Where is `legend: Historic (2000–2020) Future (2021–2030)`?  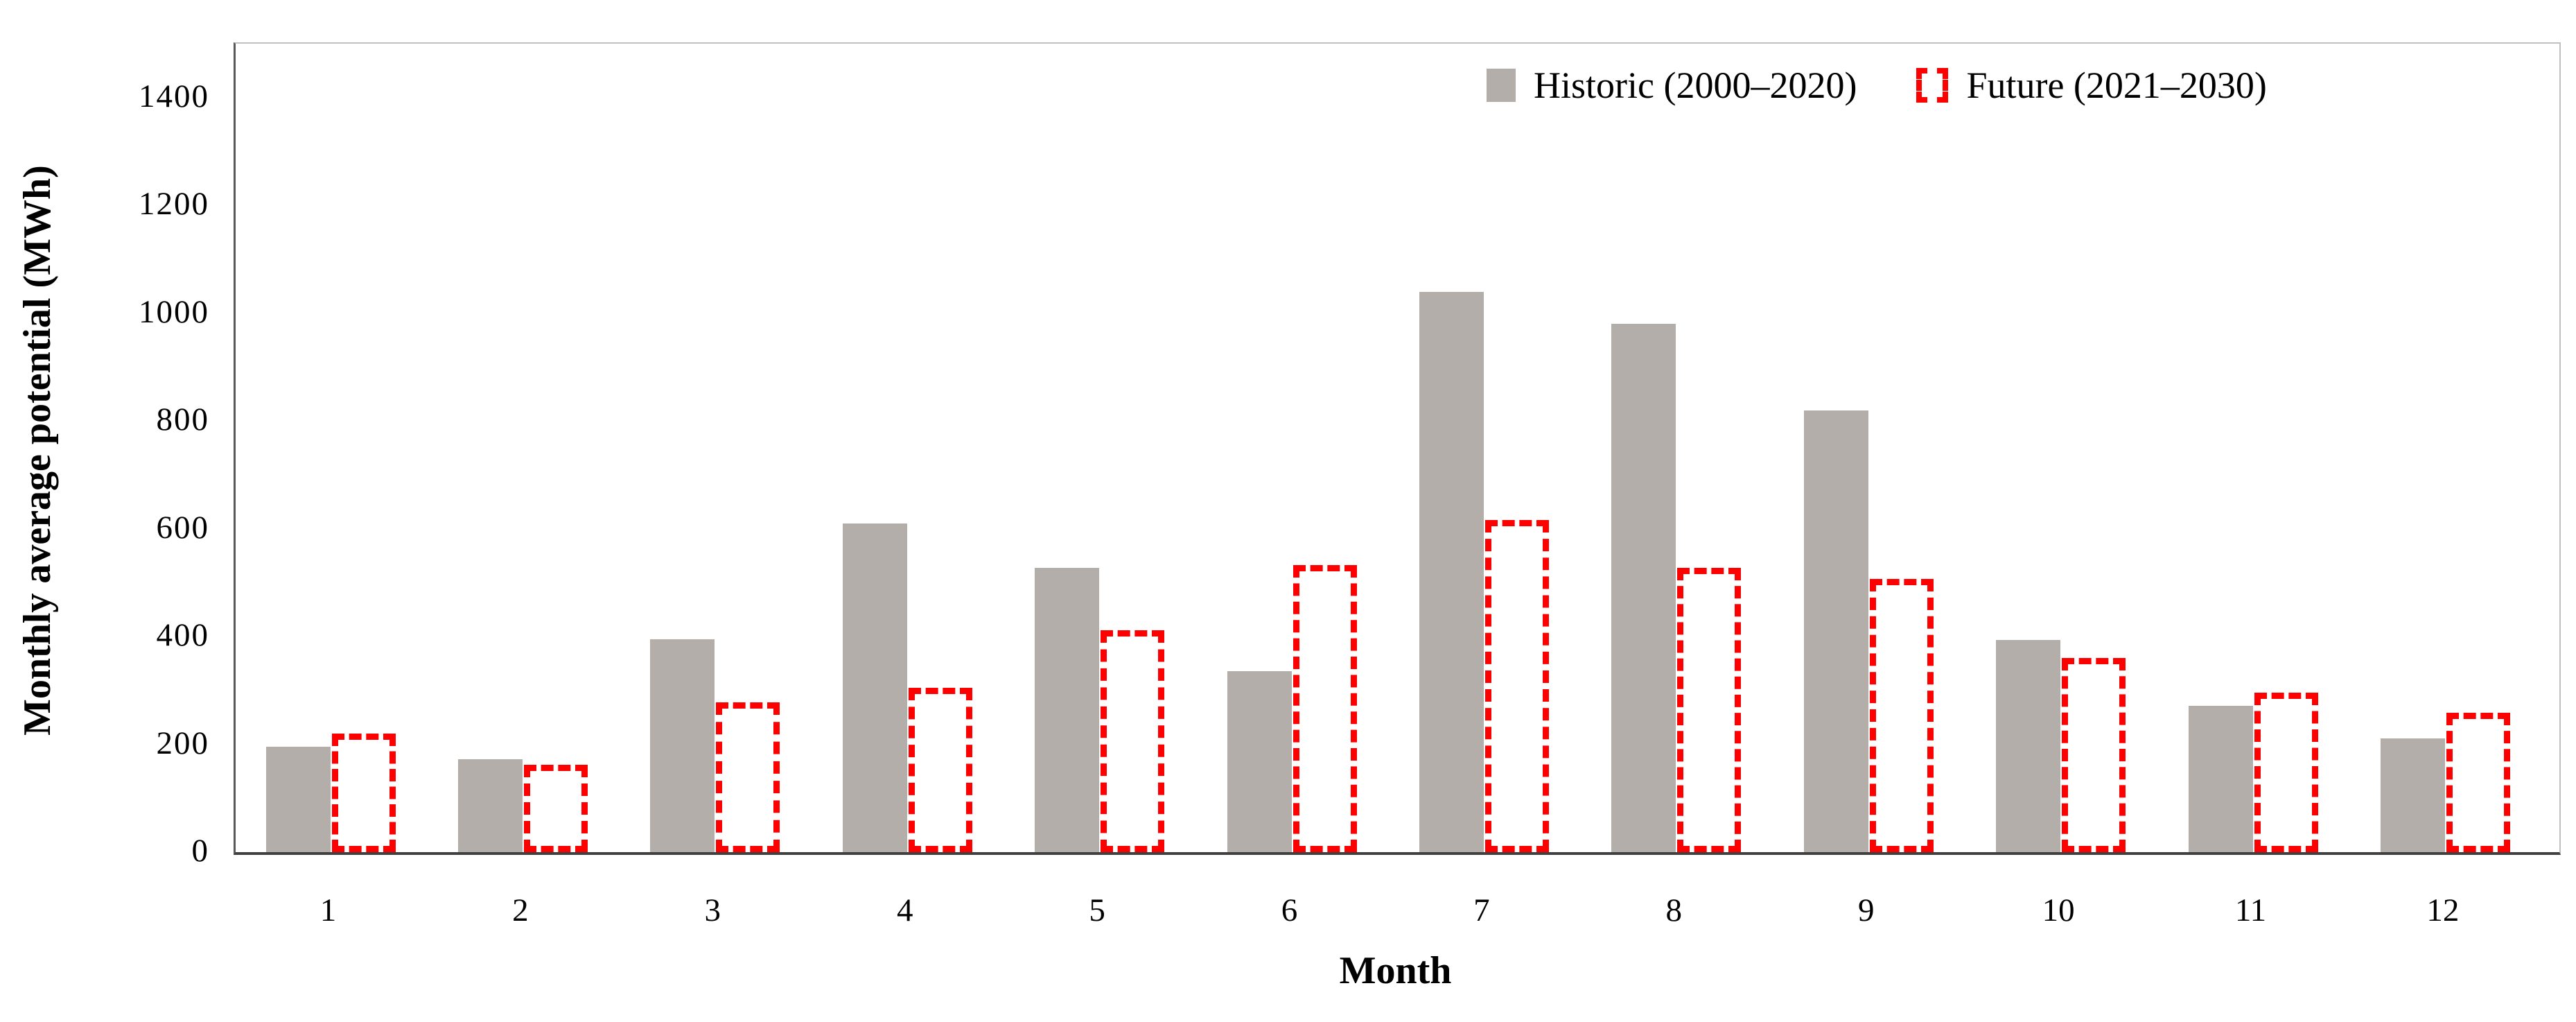 legend: Historic (2000–2020) Future (2021–2030) is located at coordinates (1880, 85).